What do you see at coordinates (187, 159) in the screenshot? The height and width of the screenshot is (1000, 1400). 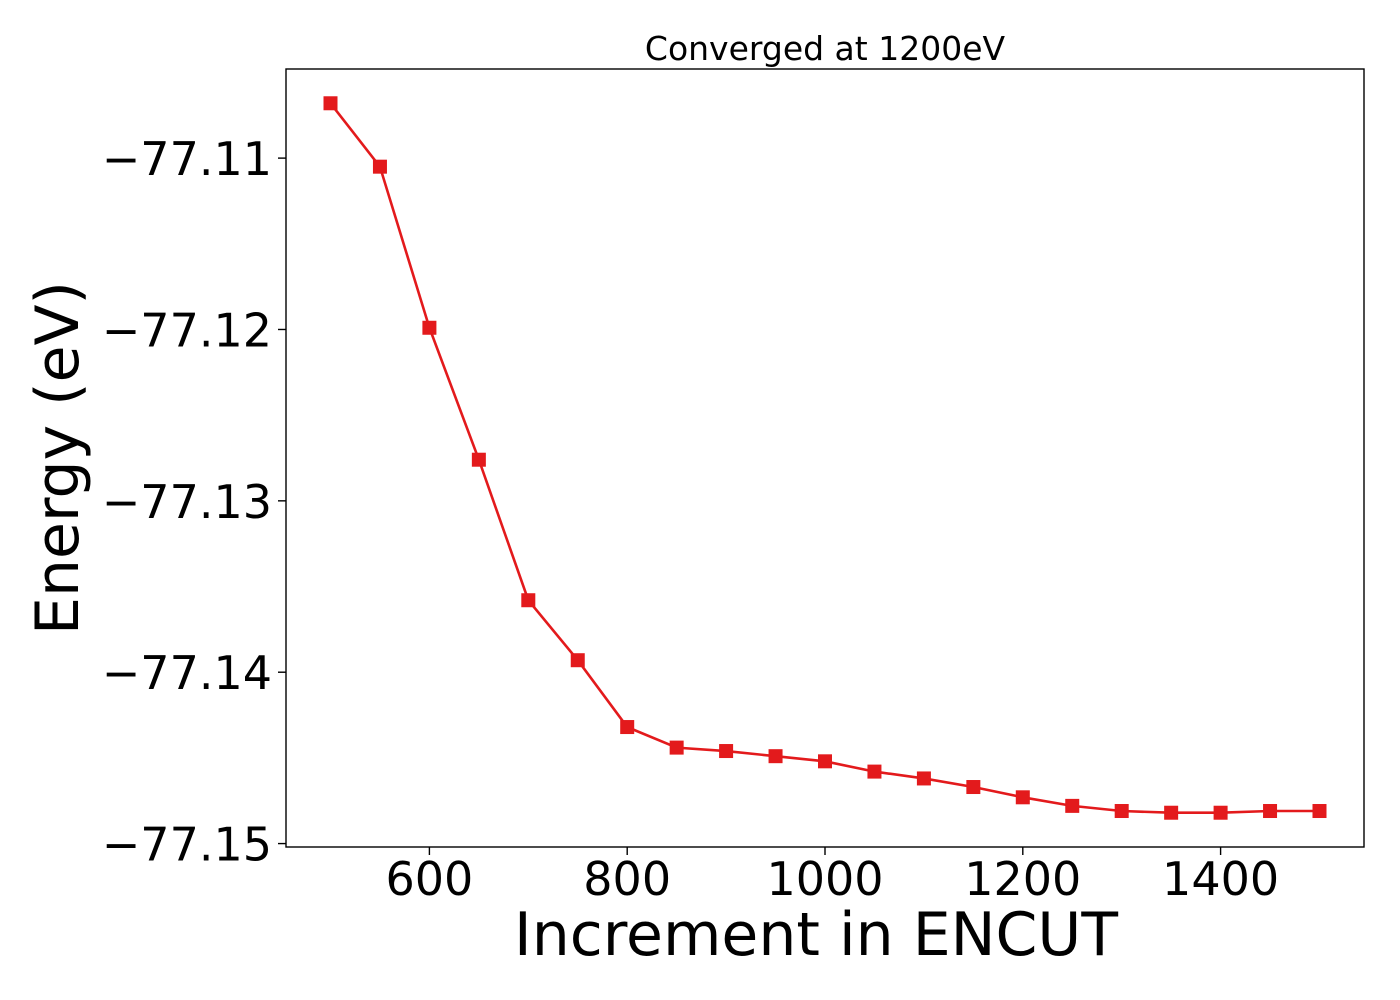 I see `y-tick-label: −77.11` at bounding box center [187, 159].